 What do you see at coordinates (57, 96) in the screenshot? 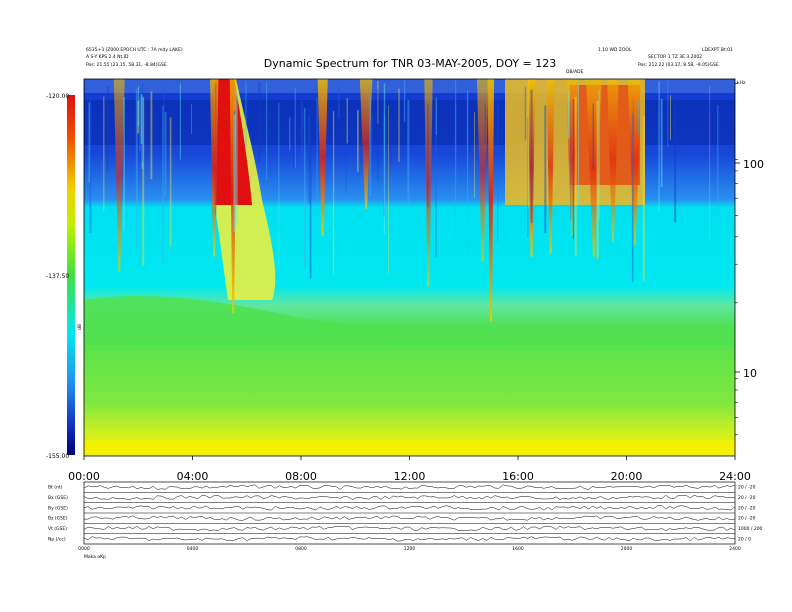
I see `colorbar-tick-top: -120.00` at bounding box center [57, 96].